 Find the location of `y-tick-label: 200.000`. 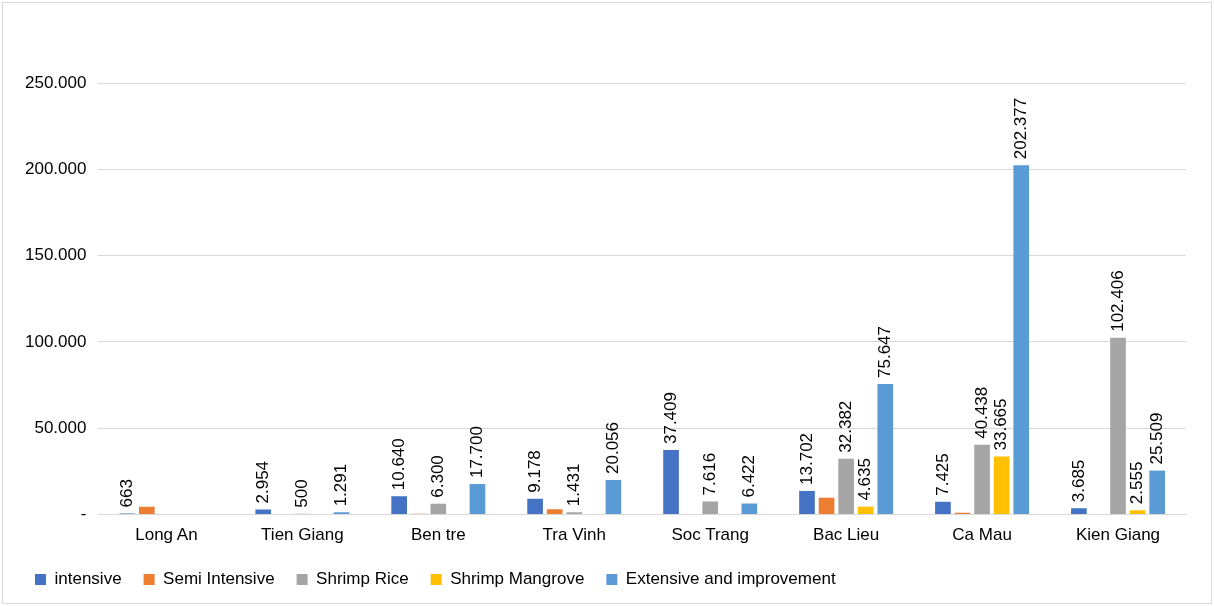

y-tick-label: 200.000 is located at coordinates (56, 169).